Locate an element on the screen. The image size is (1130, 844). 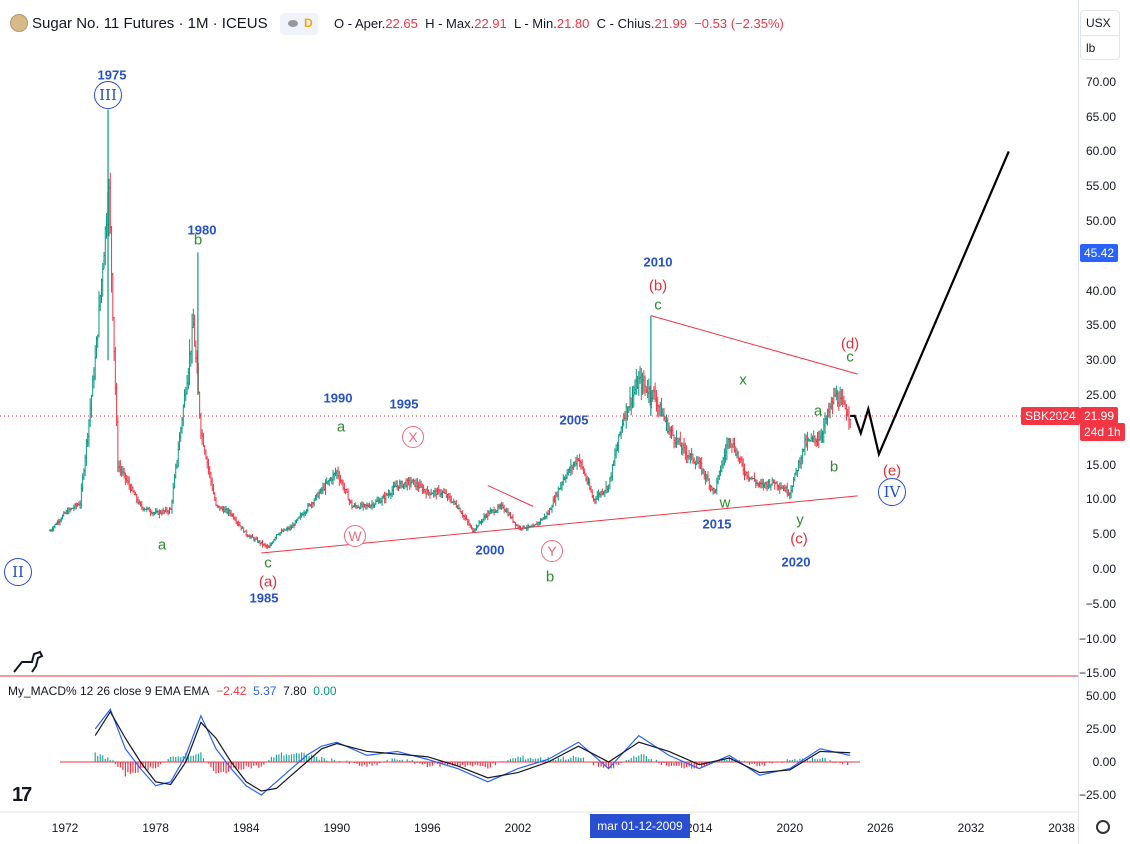
time-tick: 1990 is located at coordinates (337, 828).